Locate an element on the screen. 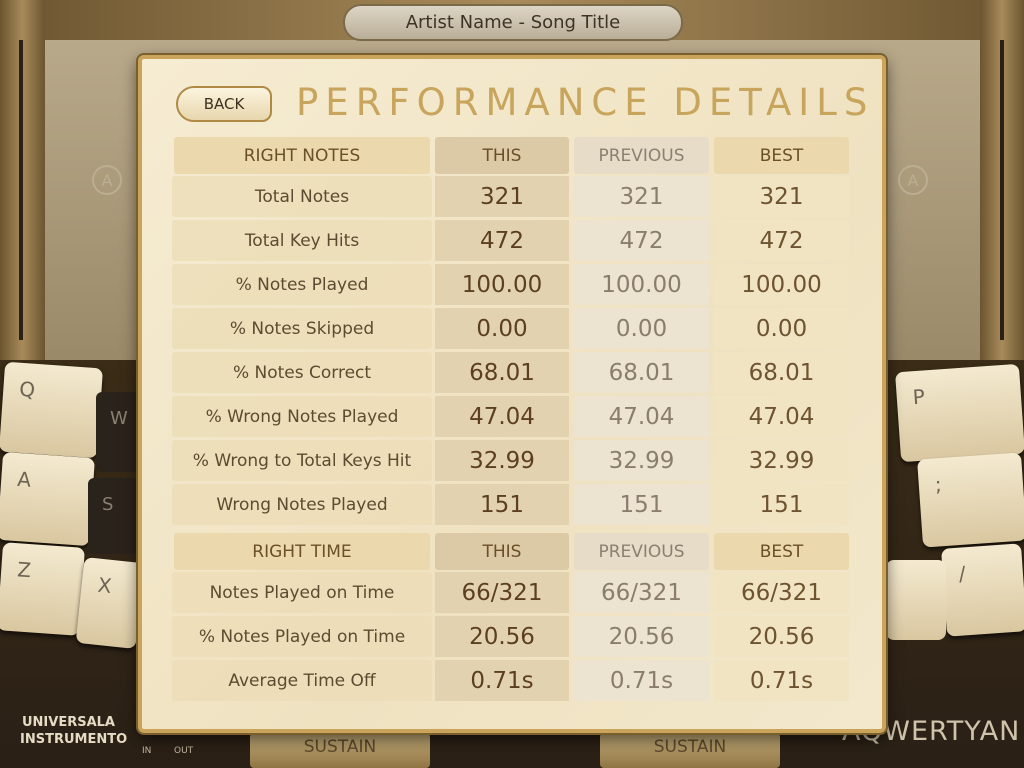 The width and height of the screenshot is (1024, 768). speed-slider is located at coordinates (21, 190).